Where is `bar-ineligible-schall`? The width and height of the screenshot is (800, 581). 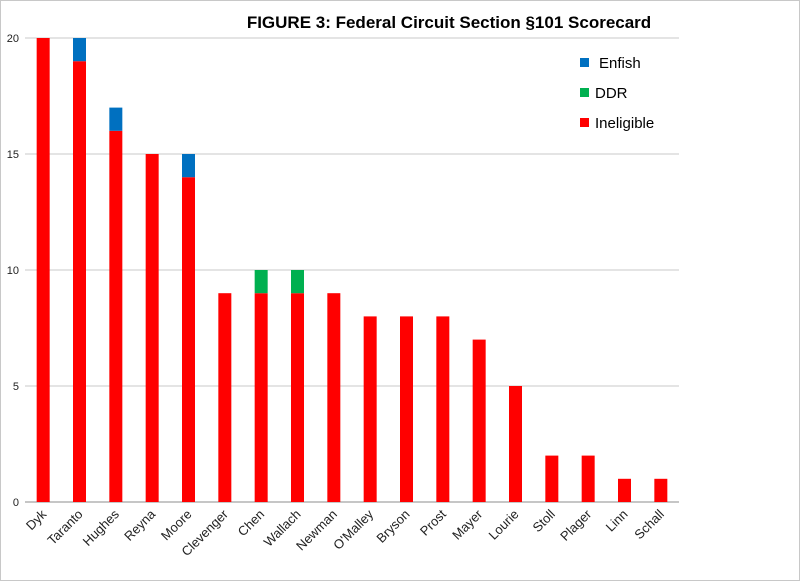
bar-ineligible-schall is located at coordinates (661, 490).